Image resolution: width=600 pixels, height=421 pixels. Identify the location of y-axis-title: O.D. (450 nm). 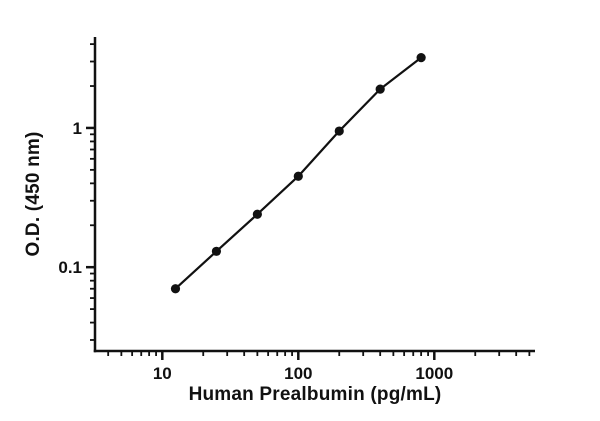
(33, 194).